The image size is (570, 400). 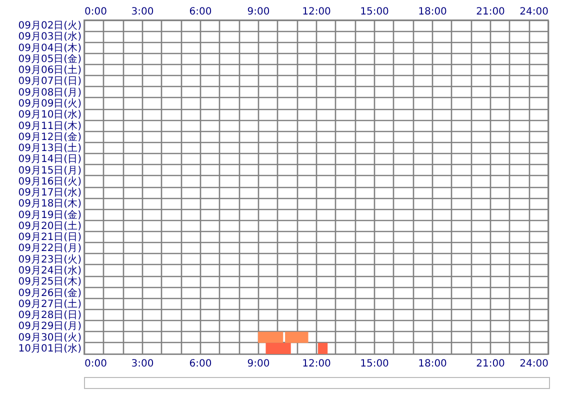 I want to click on y-tick-label: 09月30日(火), so click(x=50, y=337).